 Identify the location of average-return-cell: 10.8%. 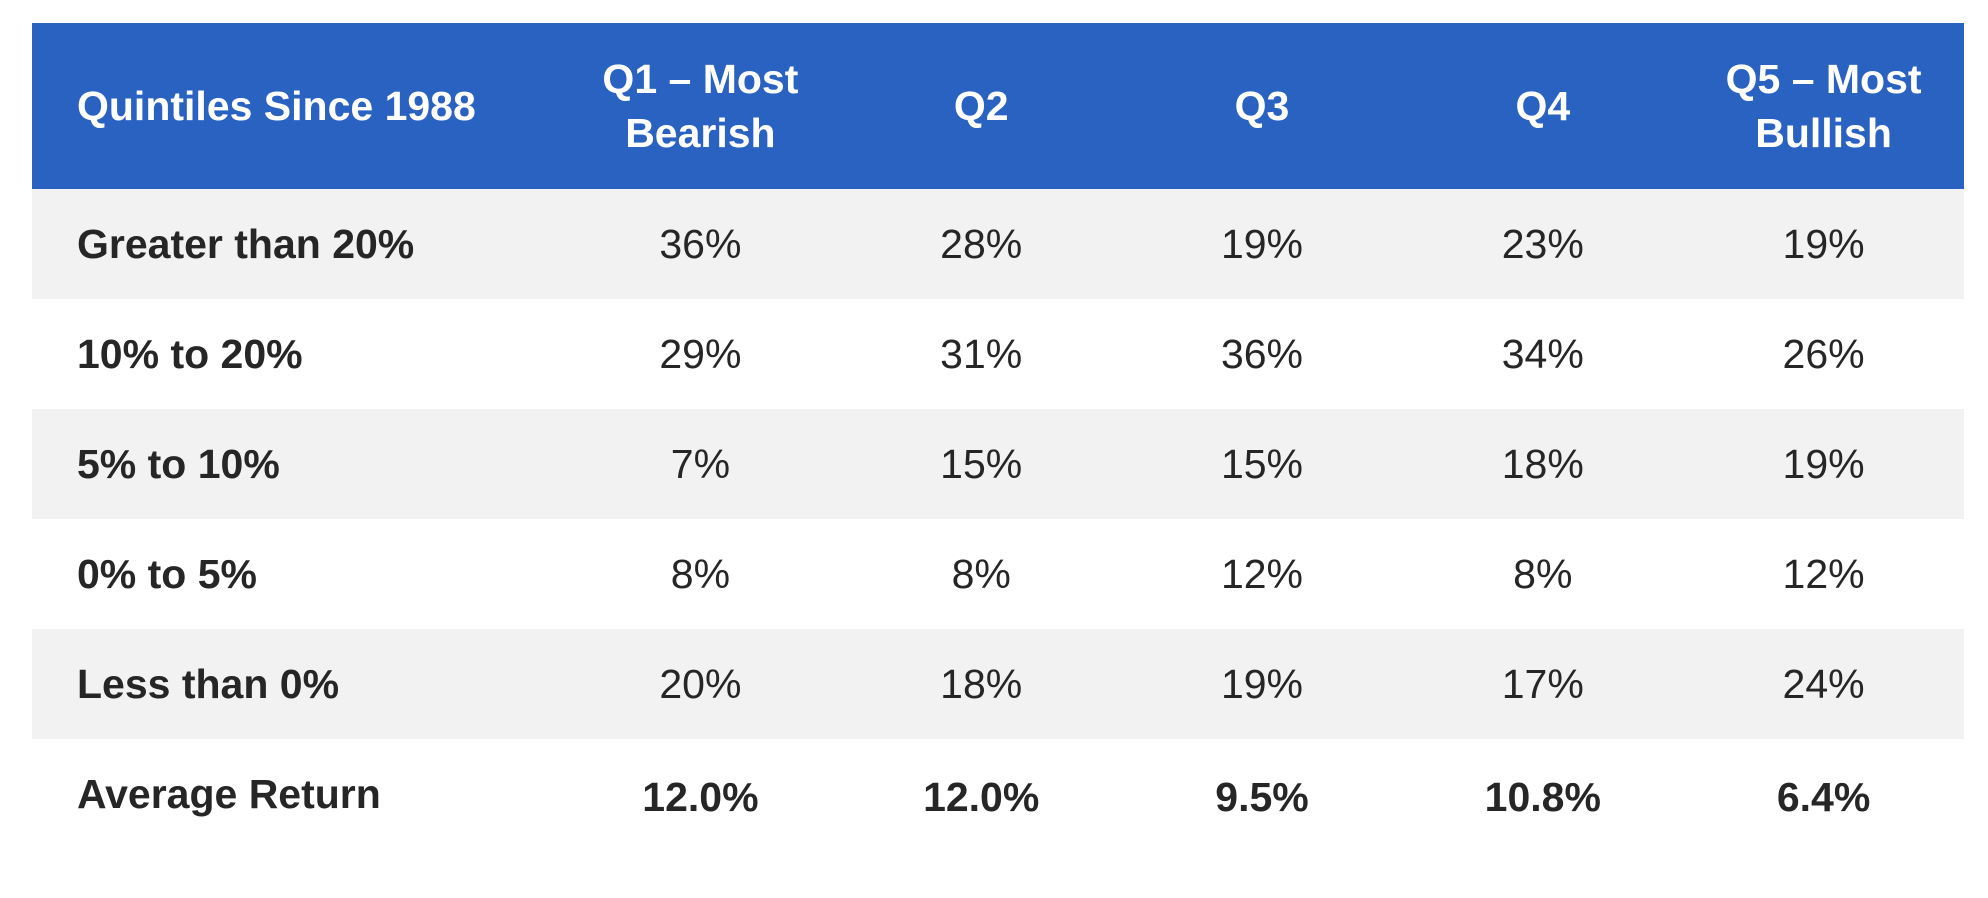
(1542, 796).